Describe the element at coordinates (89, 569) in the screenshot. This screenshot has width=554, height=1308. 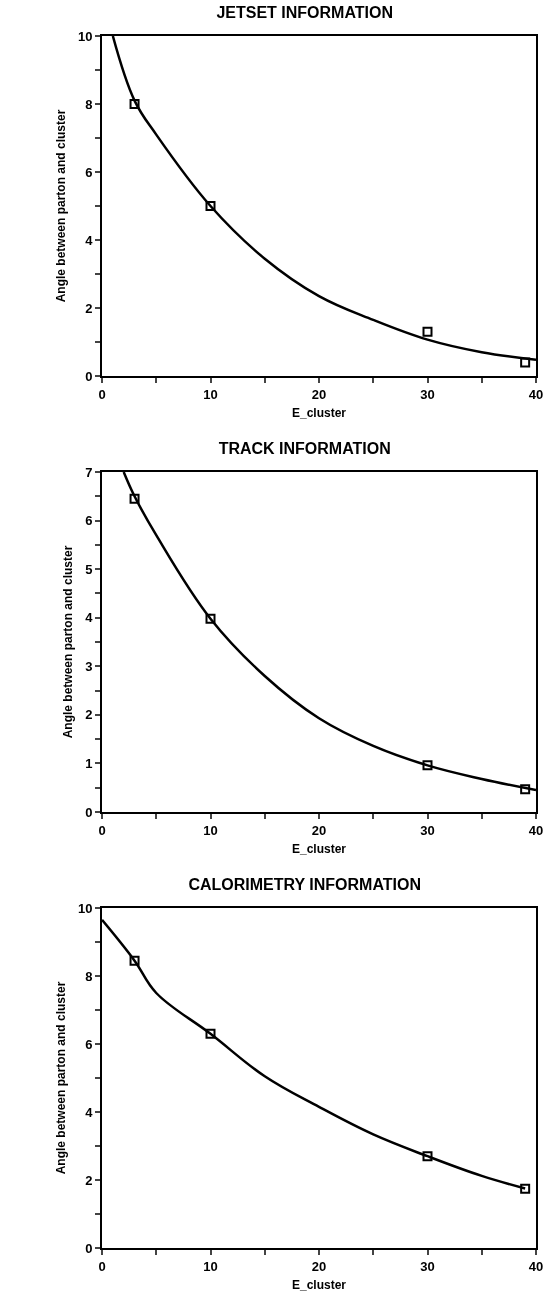
I see `y-tick-label: 5` at that location.